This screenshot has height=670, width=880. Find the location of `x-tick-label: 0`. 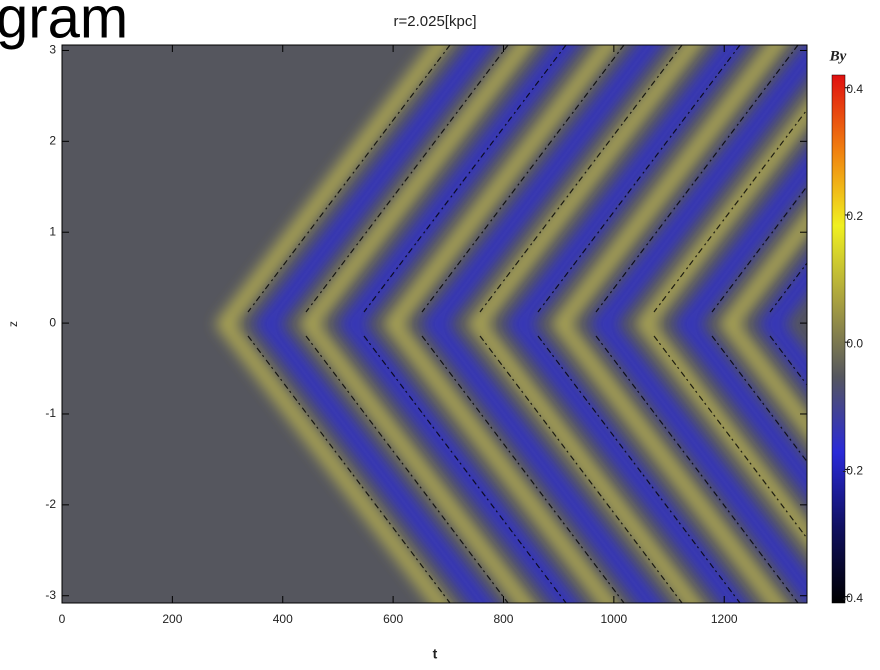

x-tick-label: 0 is located at coordinates (62, 619).